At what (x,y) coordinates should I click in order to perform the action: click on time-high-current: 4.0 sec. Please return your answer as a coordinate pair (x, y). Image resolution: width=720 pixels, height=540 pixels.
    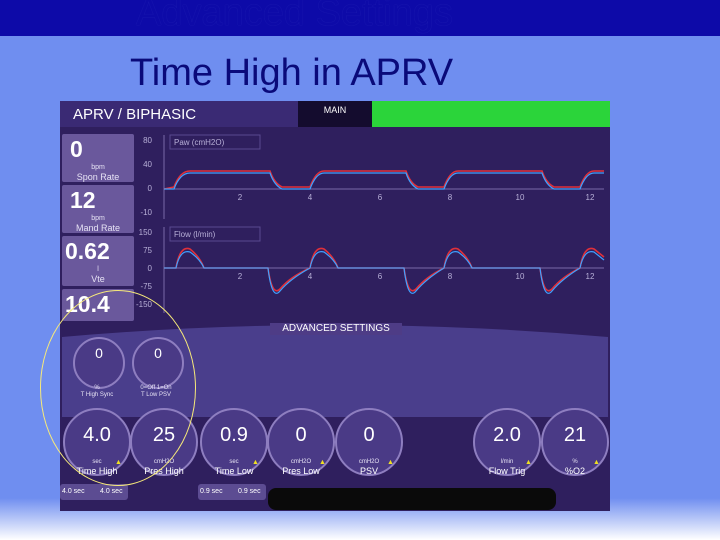
    Looking at the image, I should click on (73, 491).